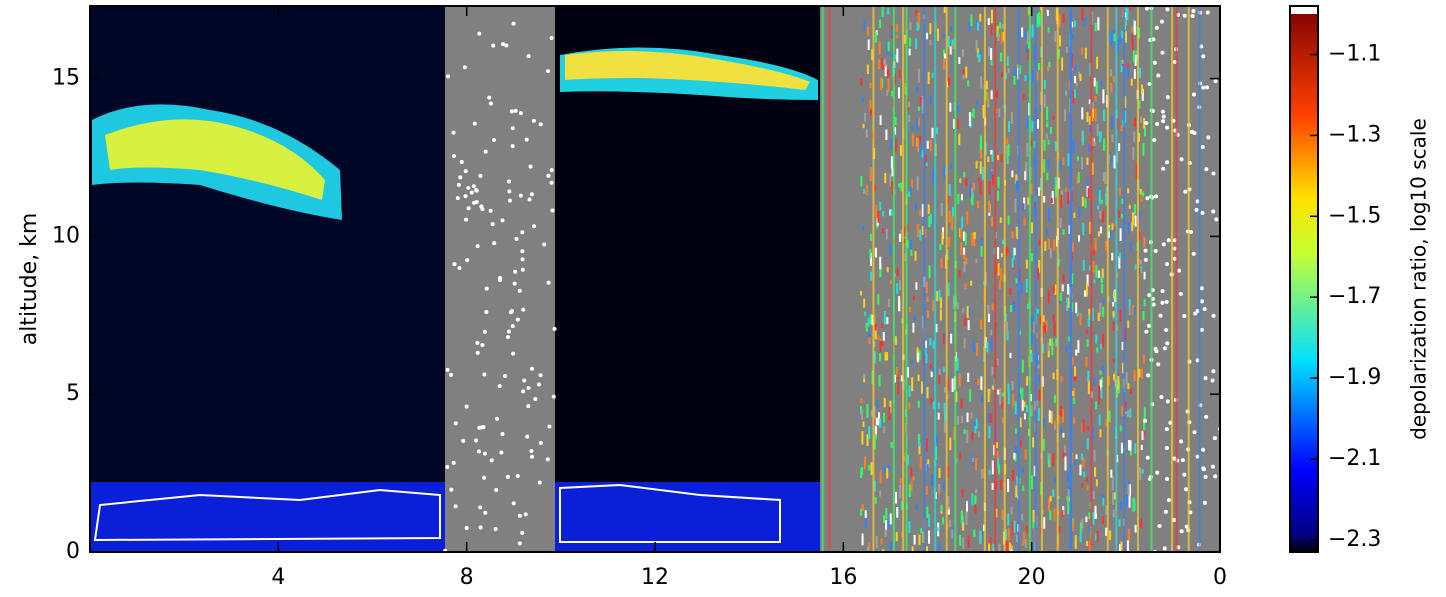  What do you see at coordinates (73, 551) in the screenshot?
I see `y-tick-label: 0` at bounding box center [73, 551].